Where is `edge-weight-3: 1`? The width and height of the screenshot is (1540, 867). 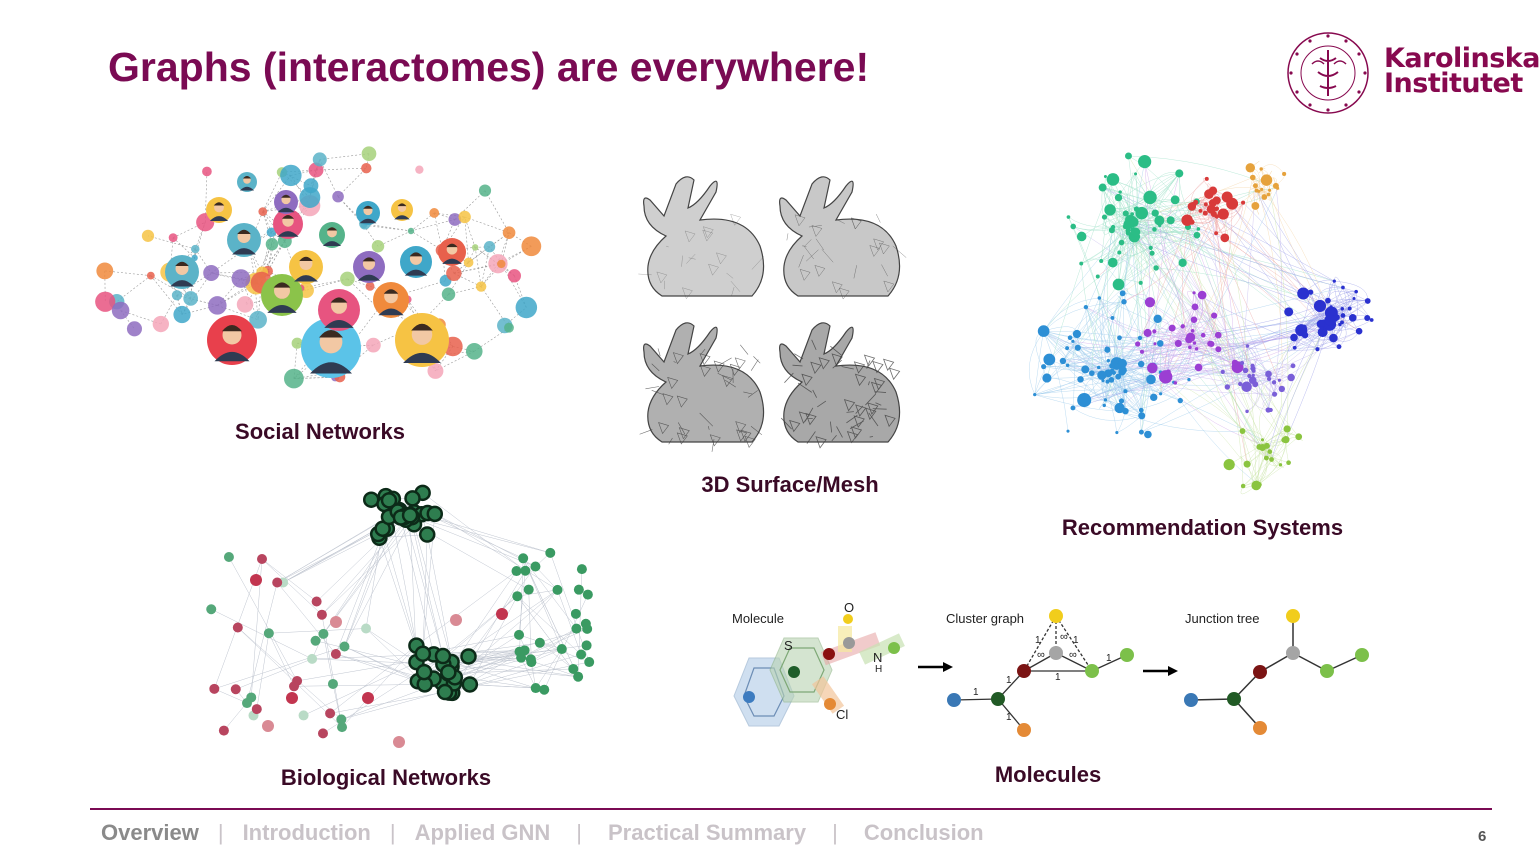 edge-weight-3: 1 is located at coordinates (1009, 717).